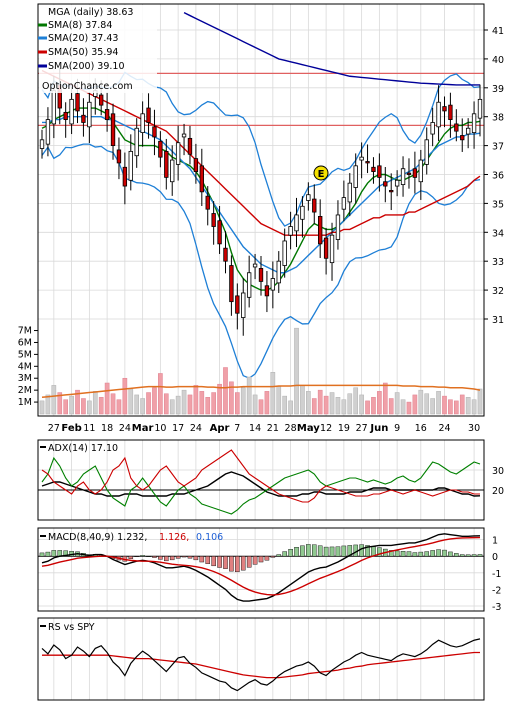 Image resolution: width=526 pixels, height=710 pixels. Describe the element at coordinates (498, 262) in the screenshot. I see `price-tick-label: 33` at that location.